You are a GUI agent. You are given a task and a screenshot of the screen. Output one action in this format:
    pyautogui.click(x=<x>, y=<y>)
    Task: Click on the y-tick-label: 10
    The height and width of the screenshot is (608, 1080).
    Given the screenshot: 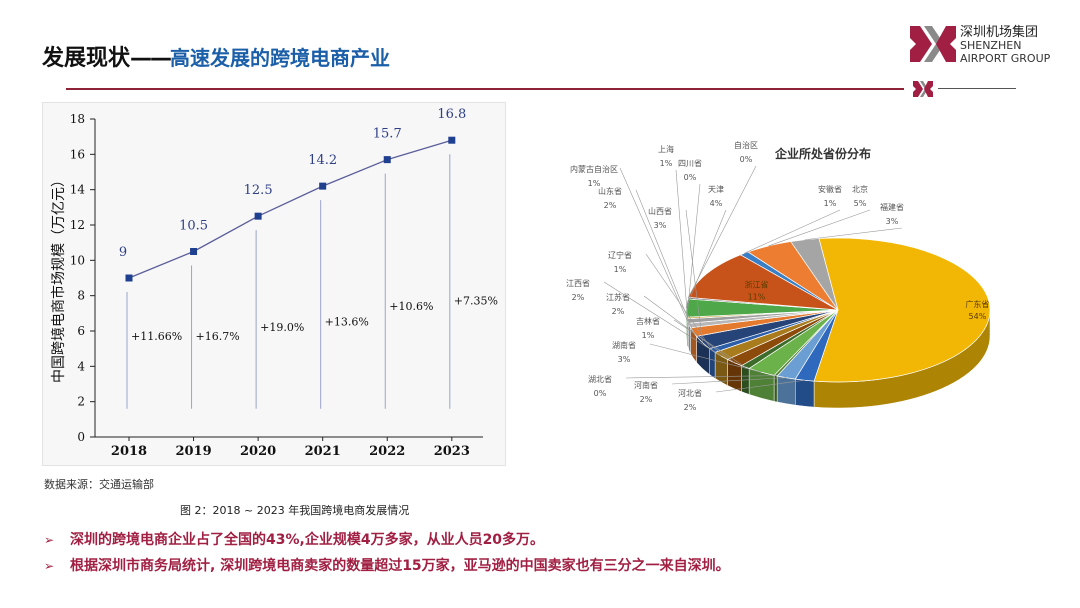 What is the action you would take?
    pyautogui.click(x=77, y=260)
    